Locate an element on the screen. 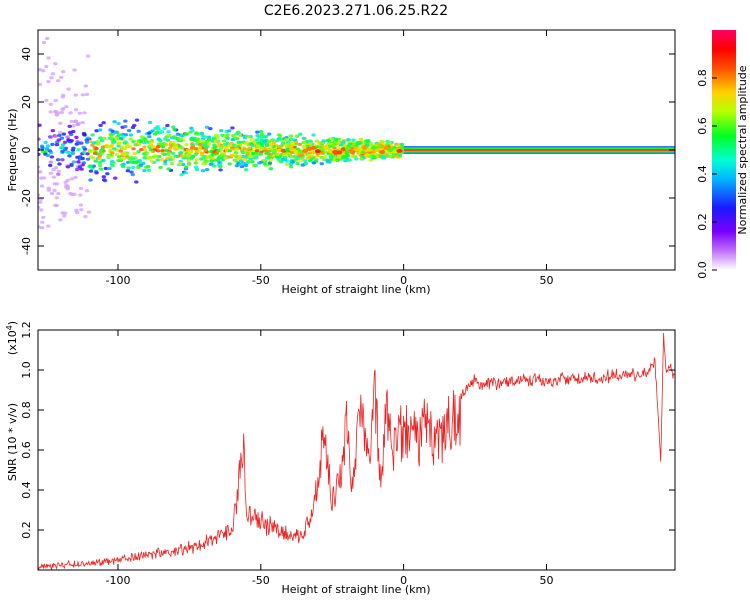 The width and height of the screenshot is (750, 600). x-tick-label: 50 is located at coordinates (546, 280).